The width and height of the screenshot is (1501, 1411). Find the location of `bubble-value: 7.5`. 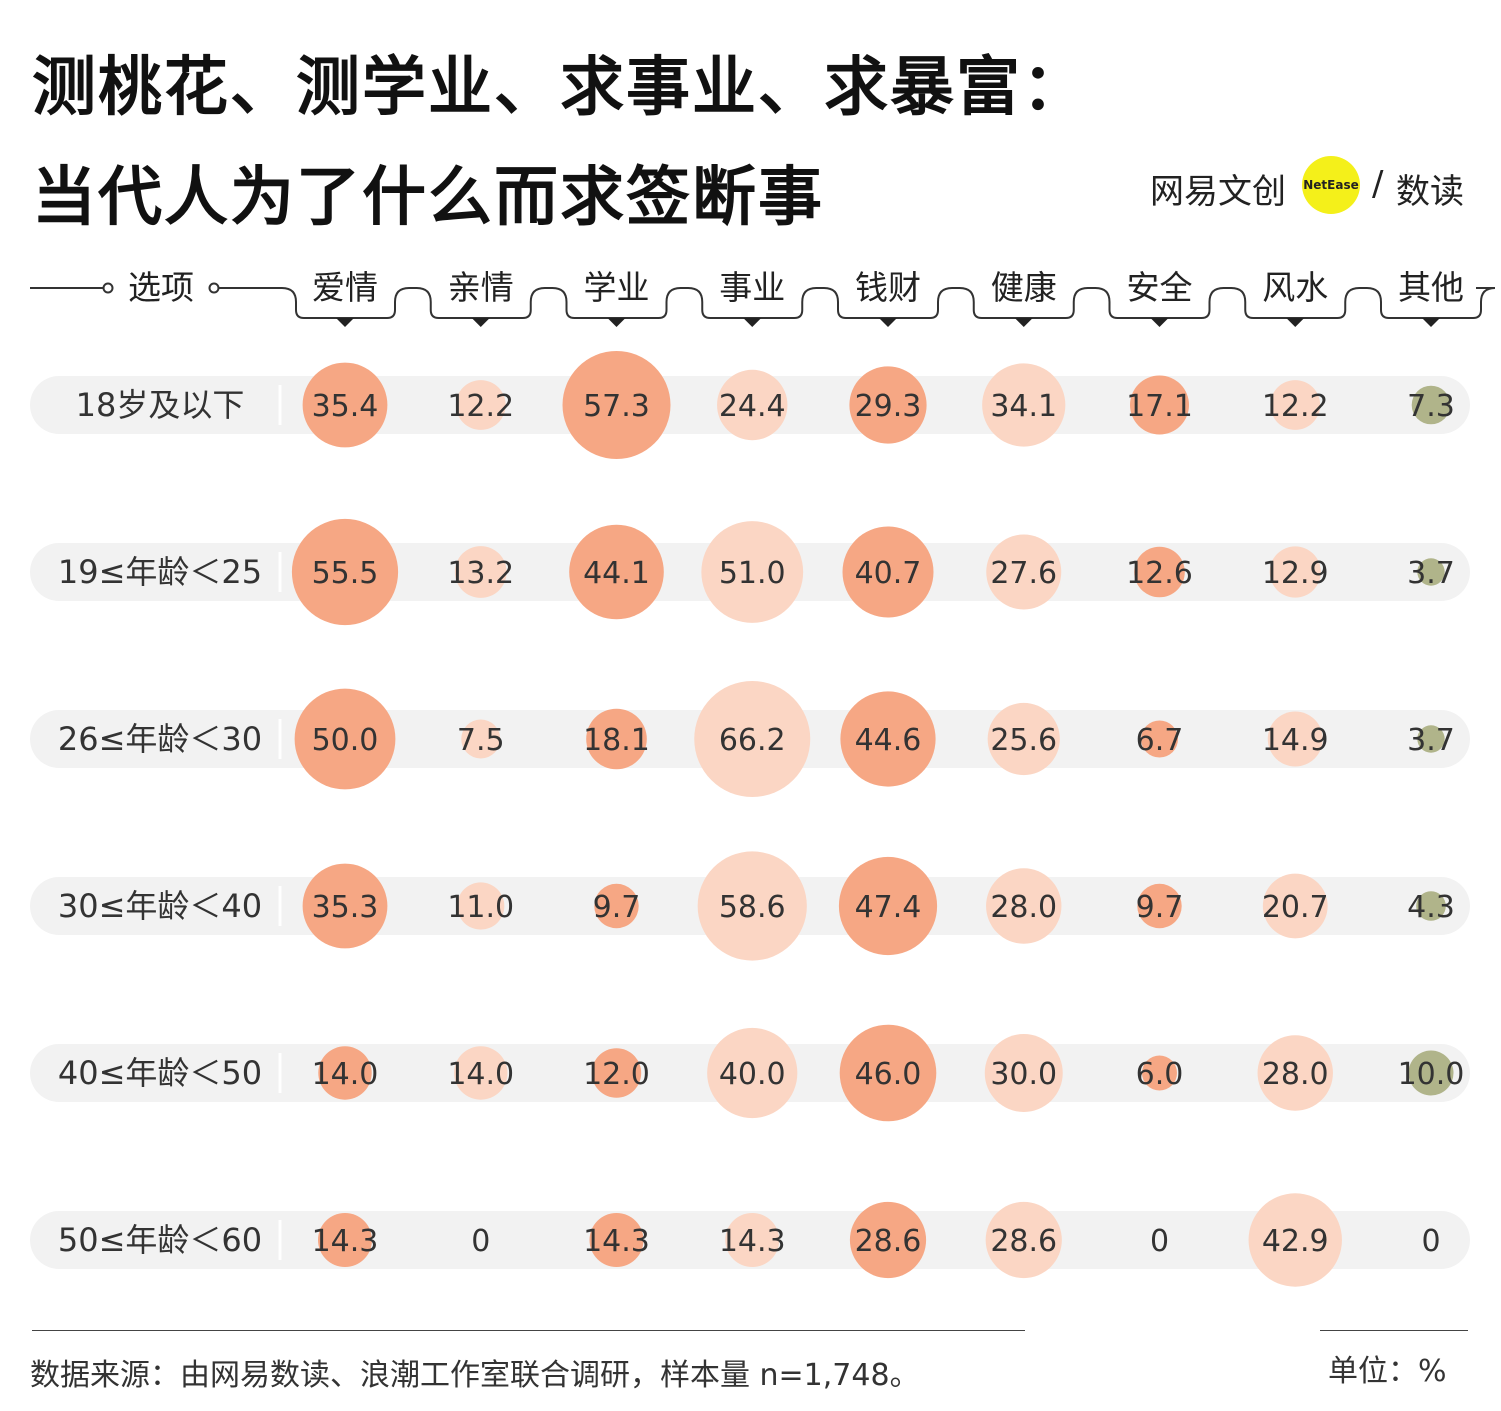

bubble-value: 7.5 is located at coordinates (481, 740).